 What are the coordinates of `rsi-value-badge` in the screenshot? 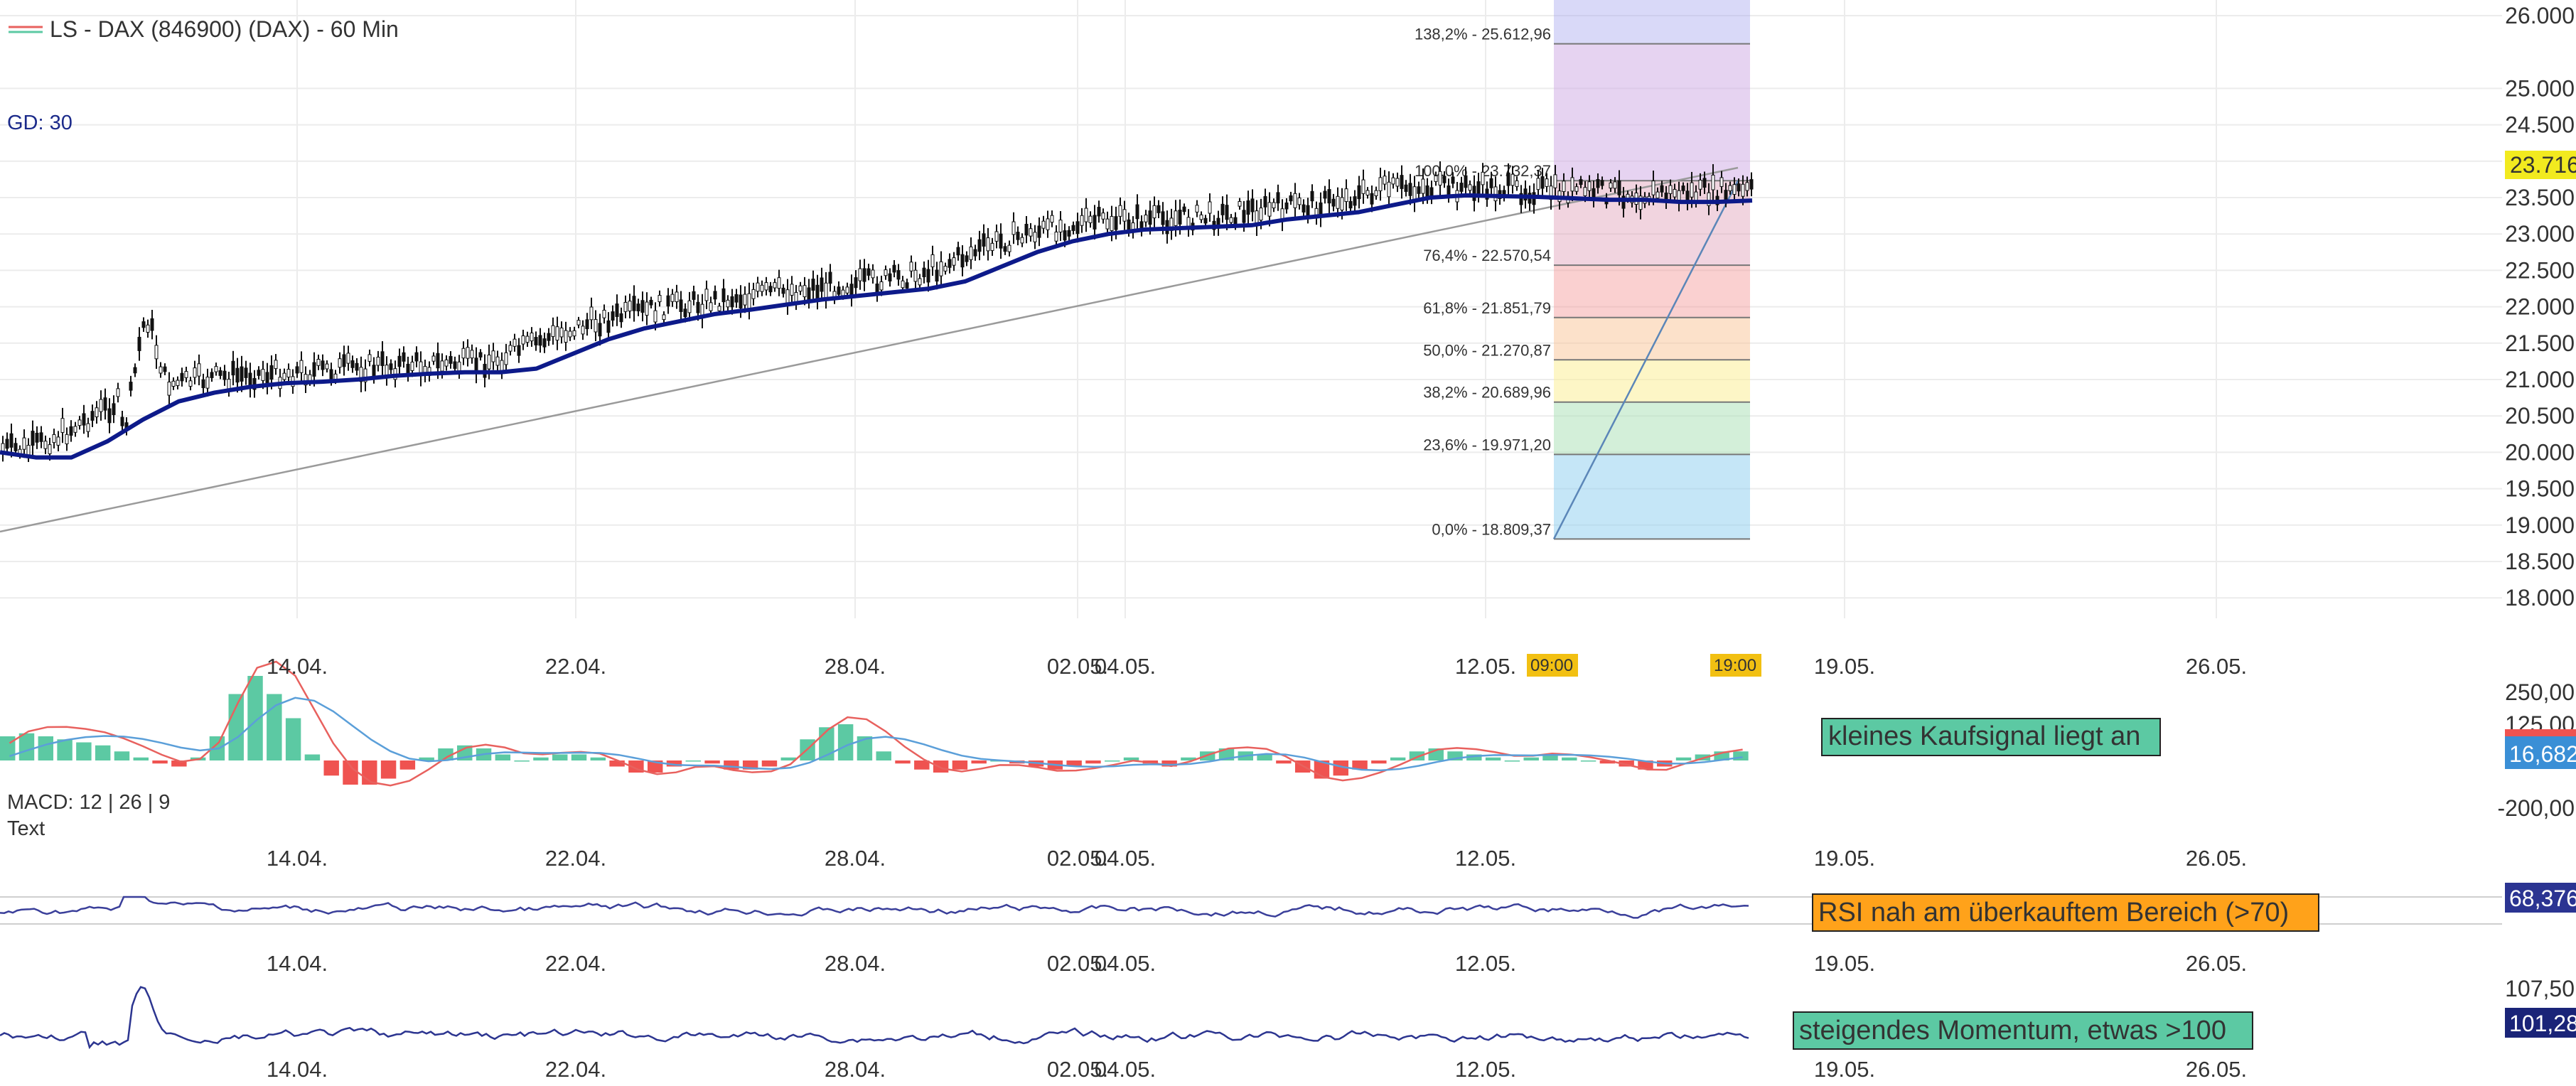 It's located at (2540, 898).